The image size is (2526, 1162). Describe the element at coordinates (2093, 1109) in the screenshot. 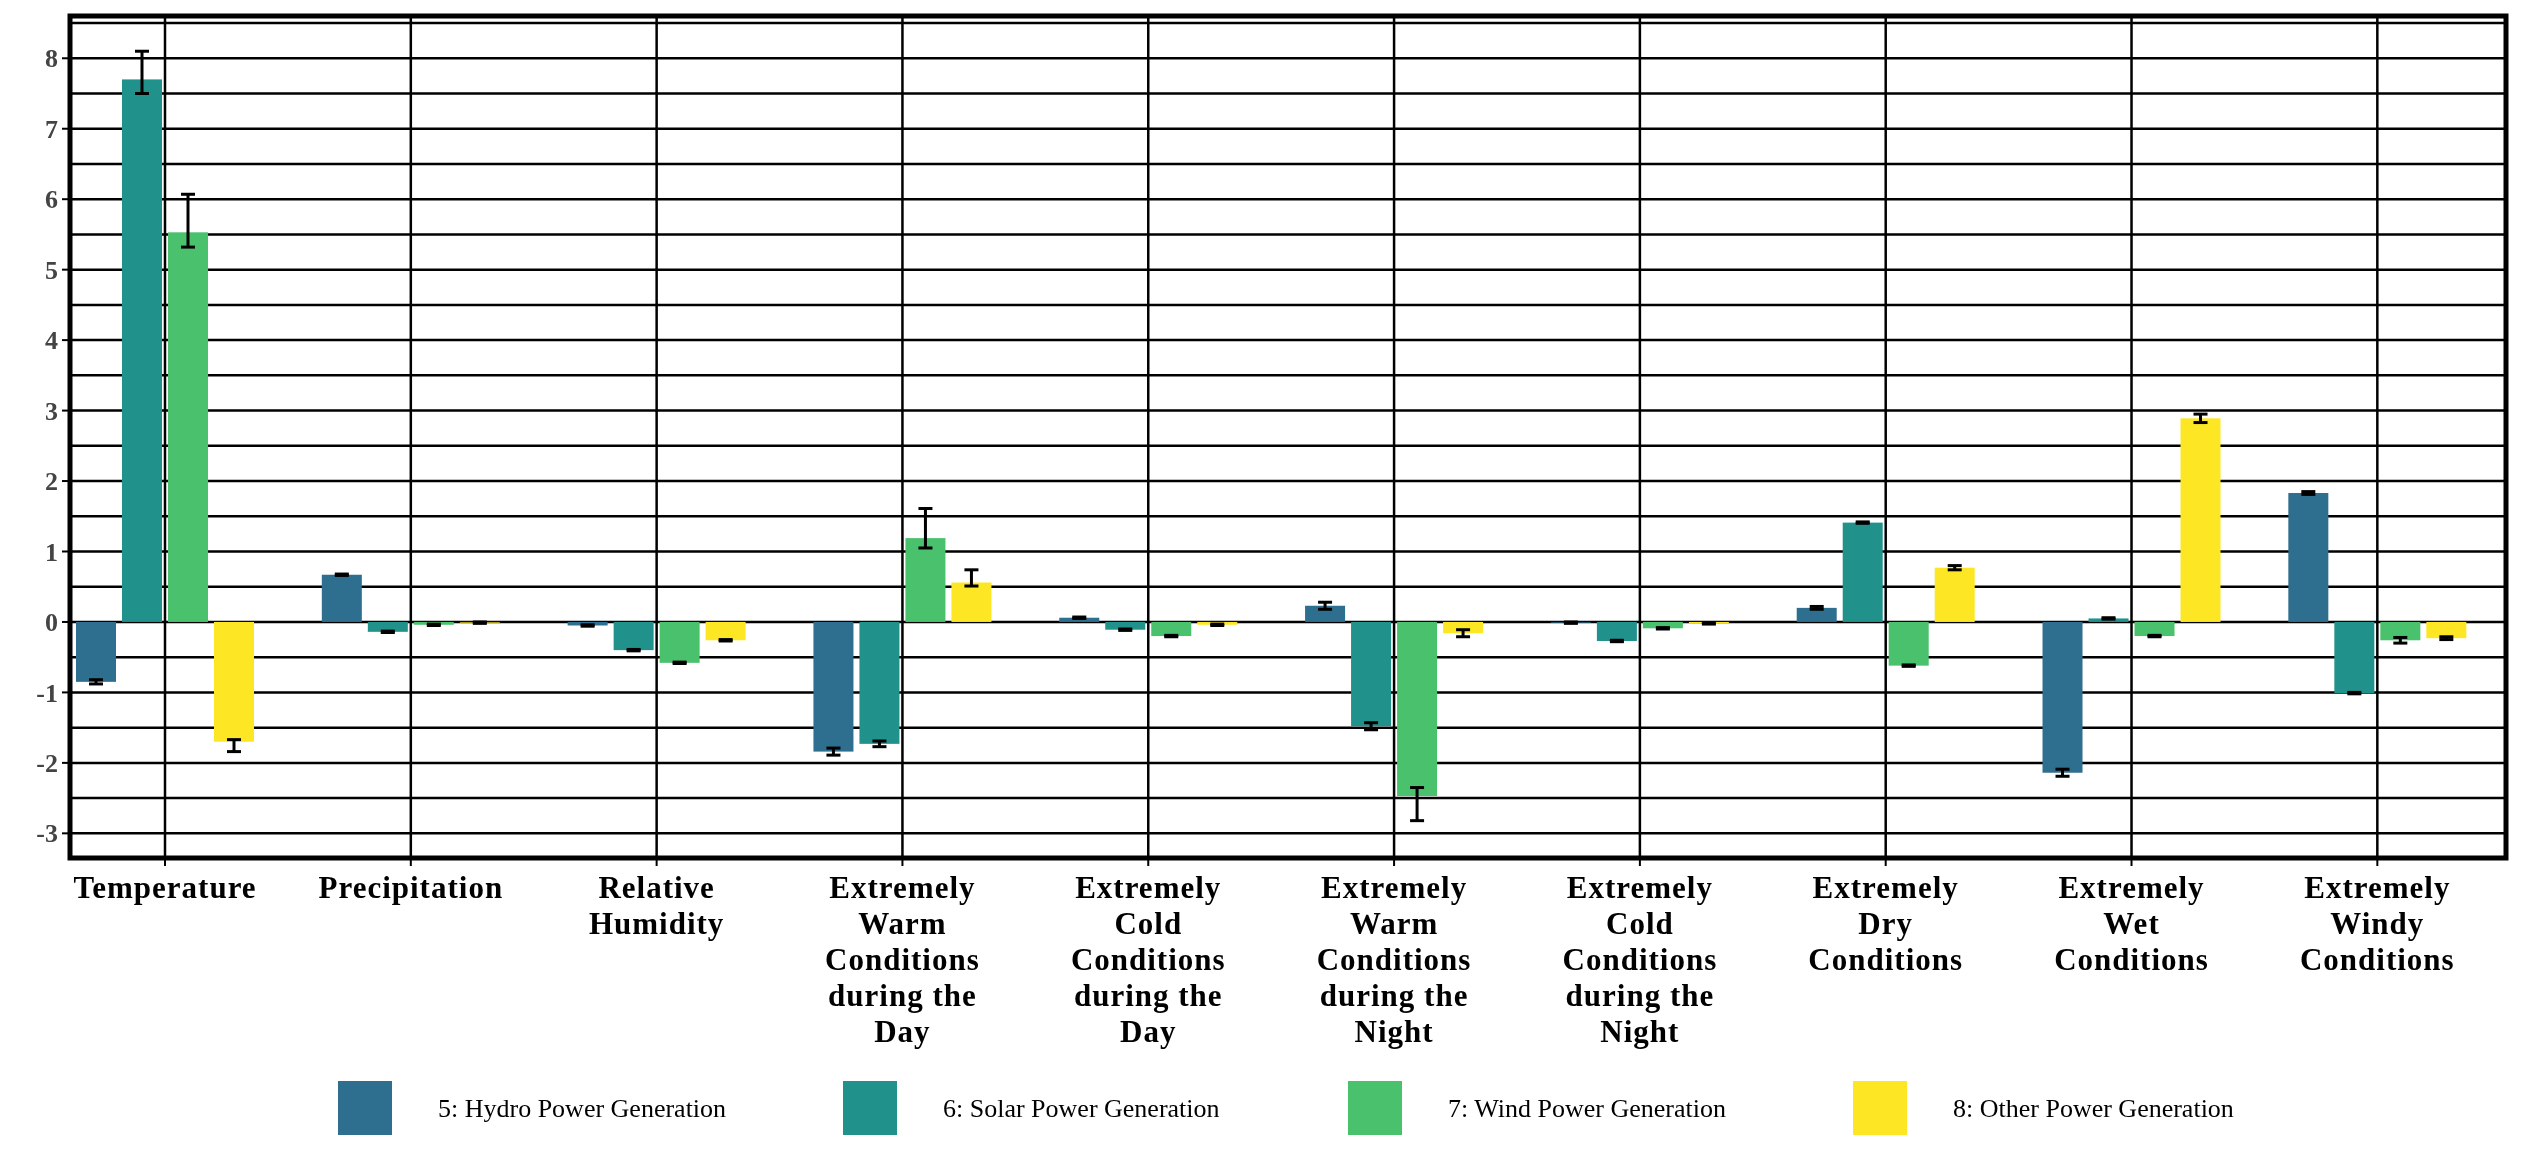

I see `legend-label: 8: Other Power Generation` at that location.